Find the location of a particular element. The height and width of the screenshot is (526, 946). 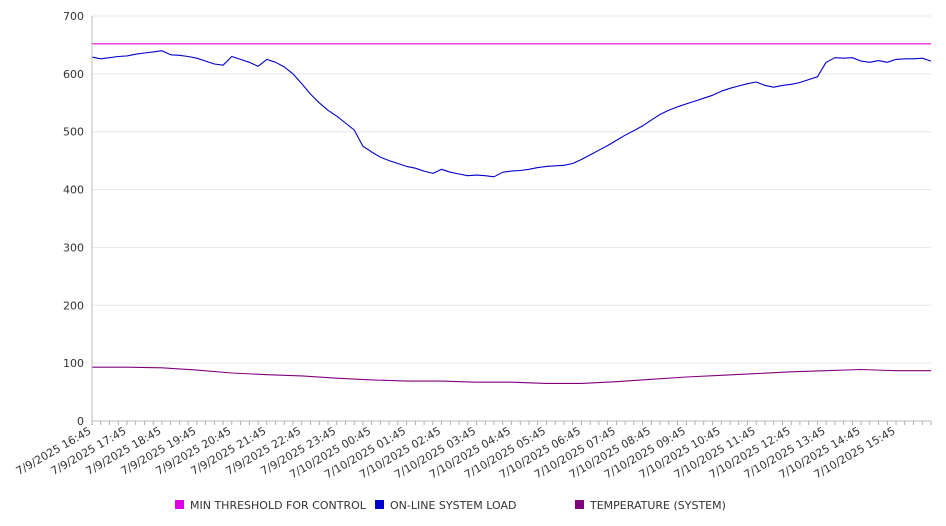

y-axis-ticks: 0 100 200 300 400 500 600 700 is located at coordinates (73, 219).